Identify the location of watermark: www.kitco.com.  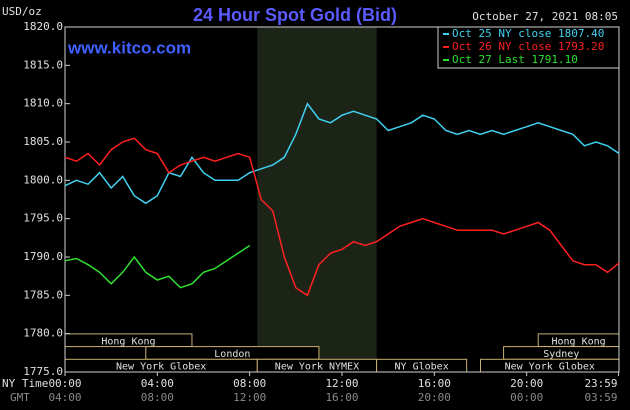
(129, 47).